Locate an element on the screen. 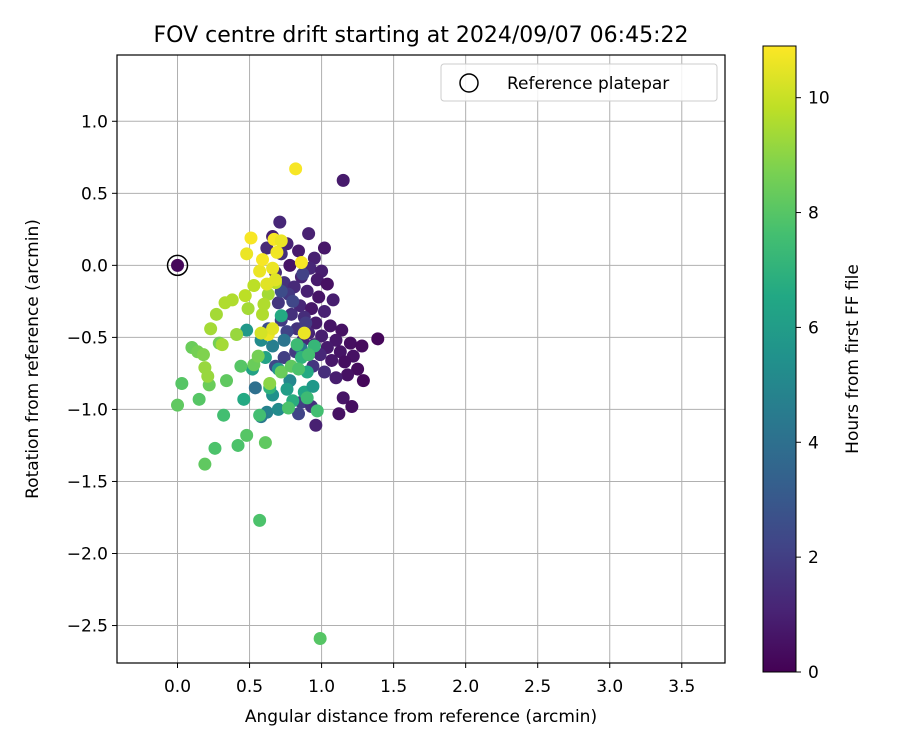 The image size is (900, 750). legend: Reference platepar is located at coordinates (579, 82).